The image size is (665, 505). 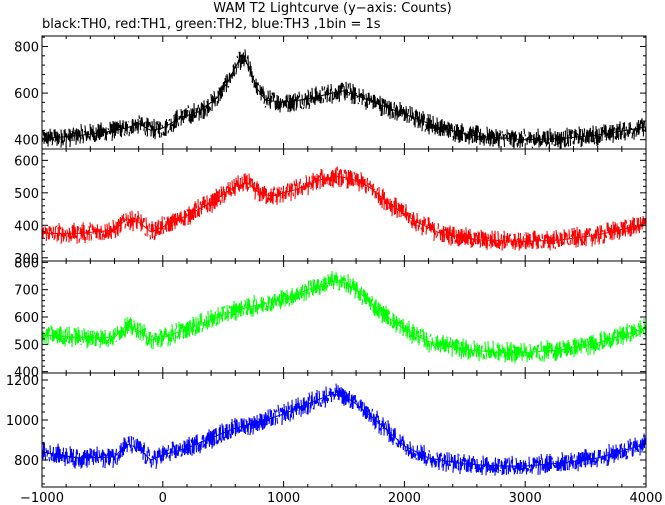 I want to click on series-th1-line, so click(x=344, y=209).